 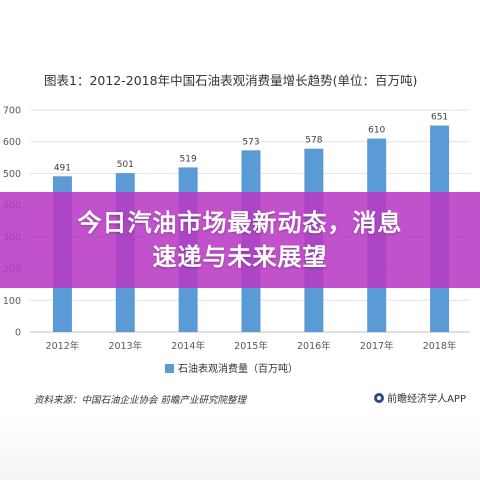 I want to click on legend-label: 石油表观消费量（百万吨）, so click(x=238, y=368).